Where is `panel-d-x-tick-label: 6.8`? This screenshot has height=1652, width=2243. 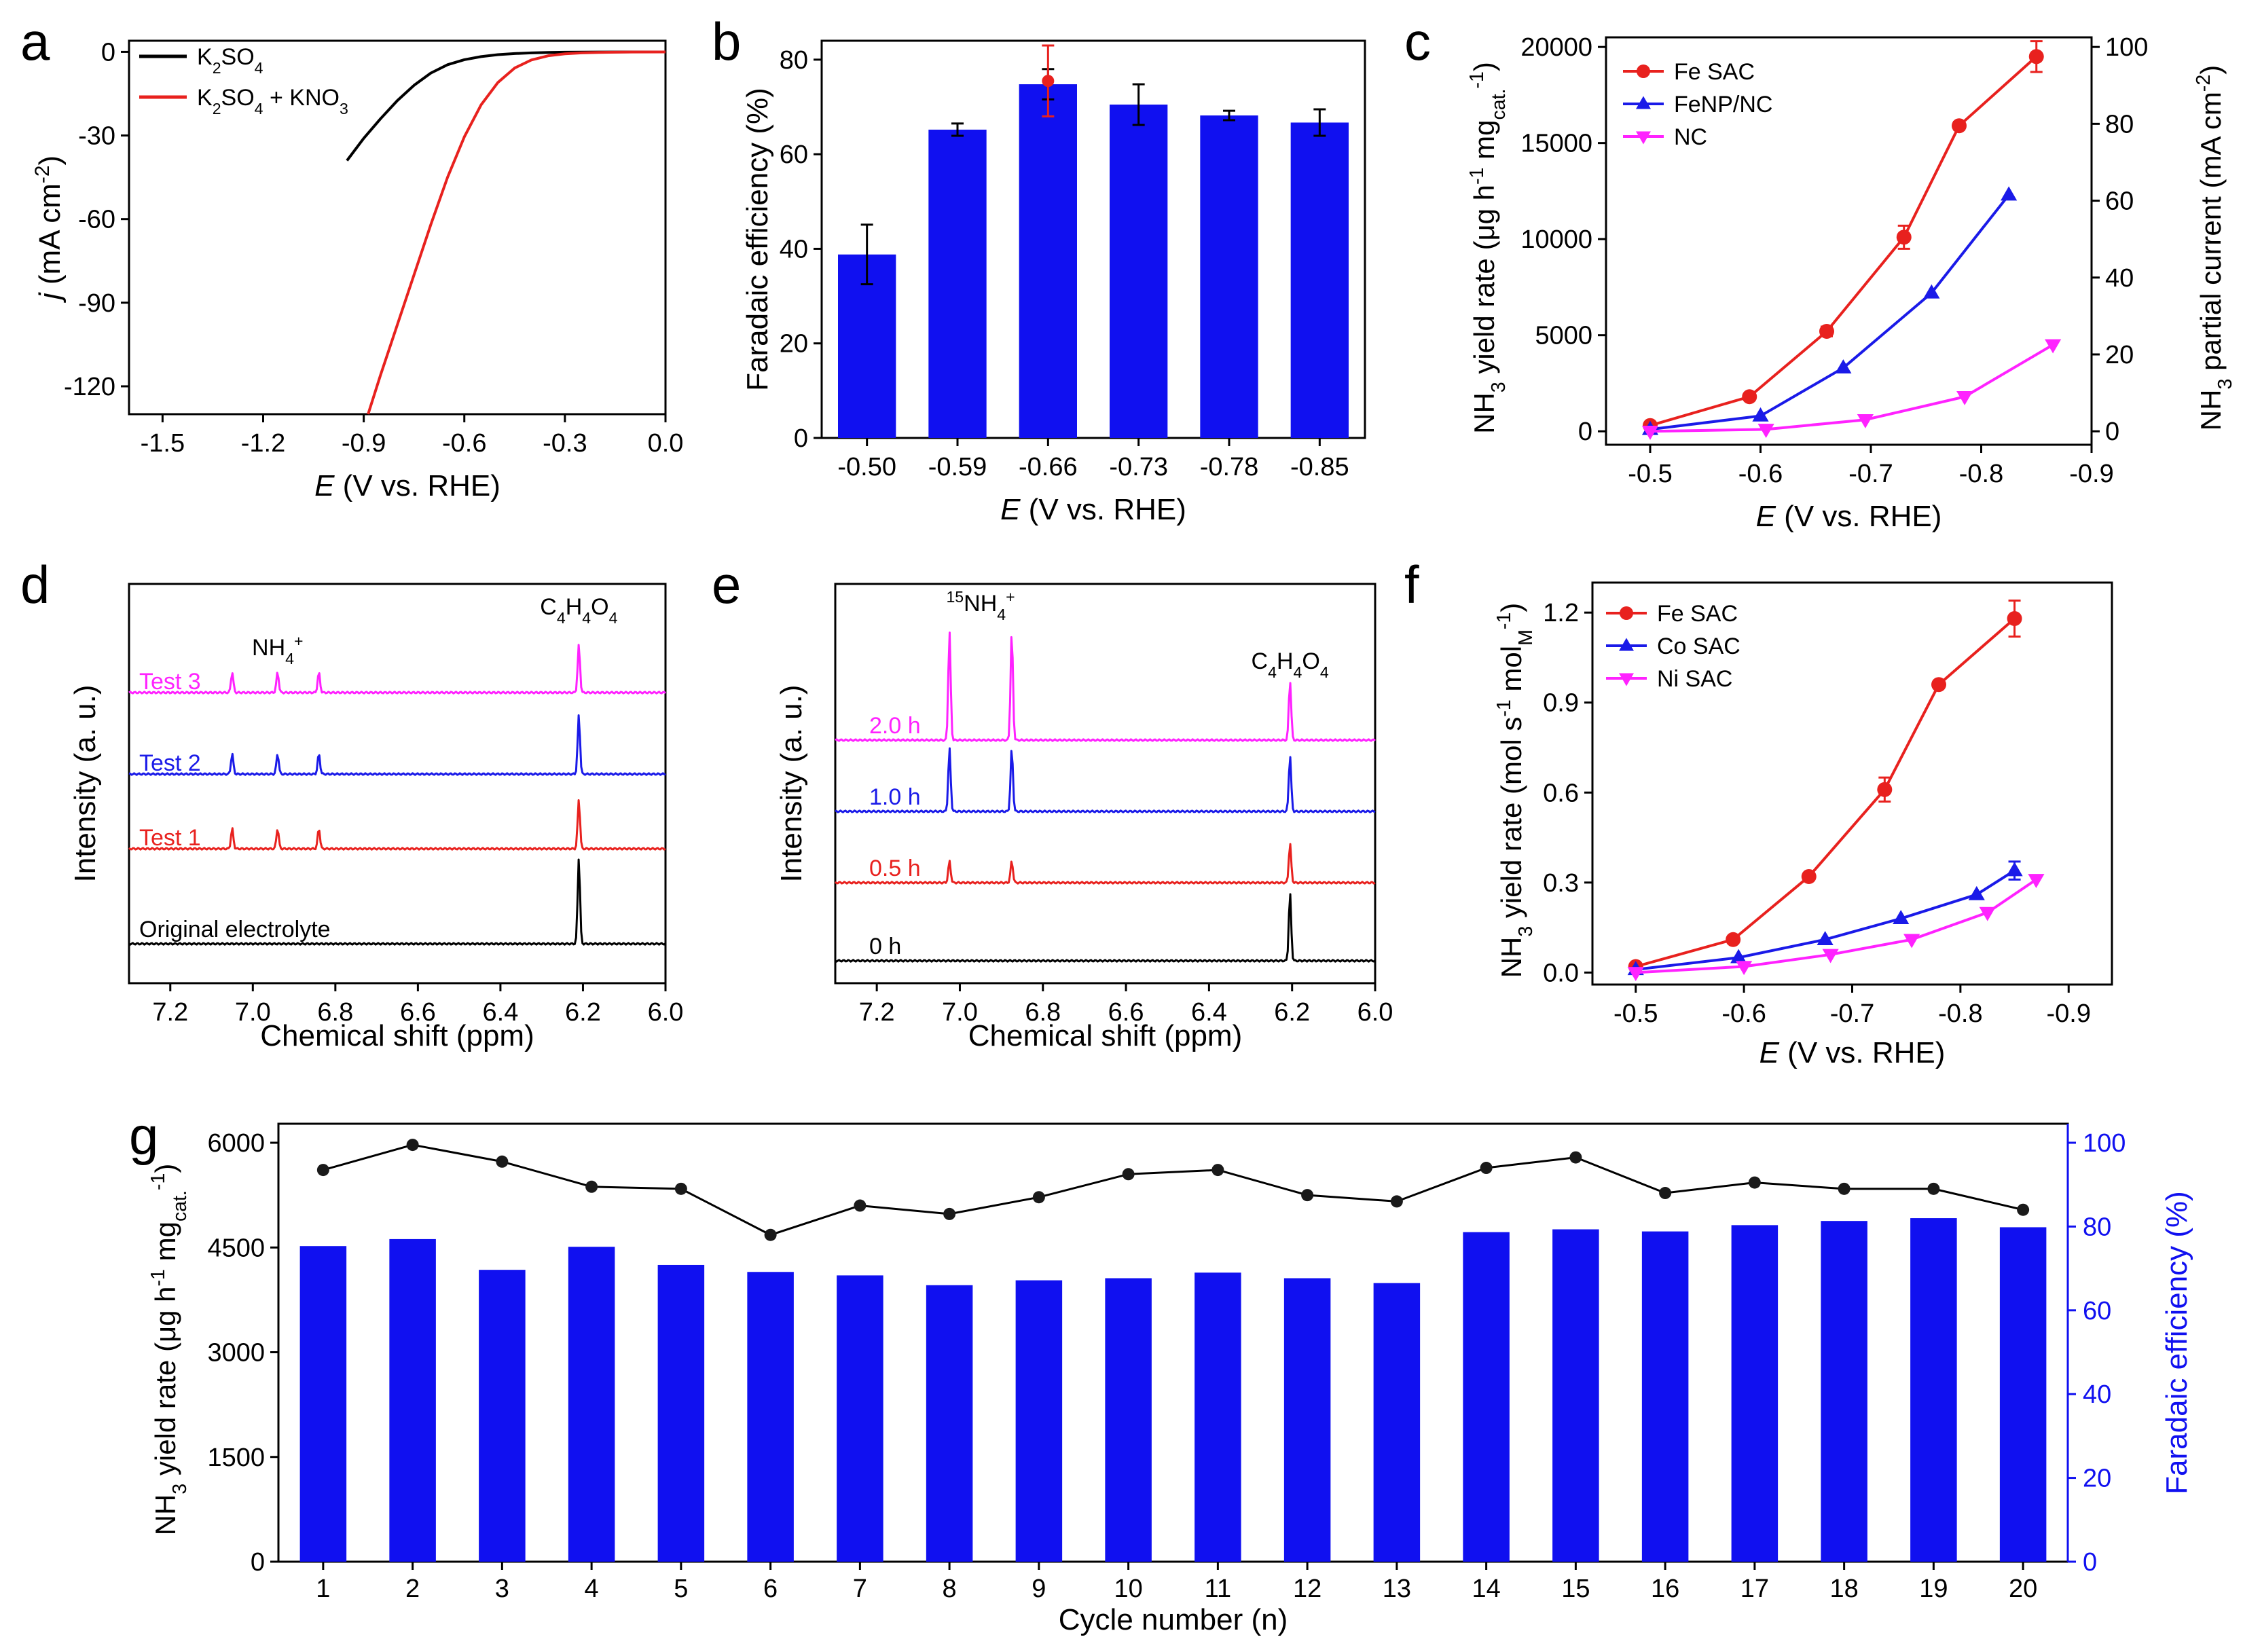
panel-d-x-tick-label: 6.8 is located at coordinates (335, 1013).